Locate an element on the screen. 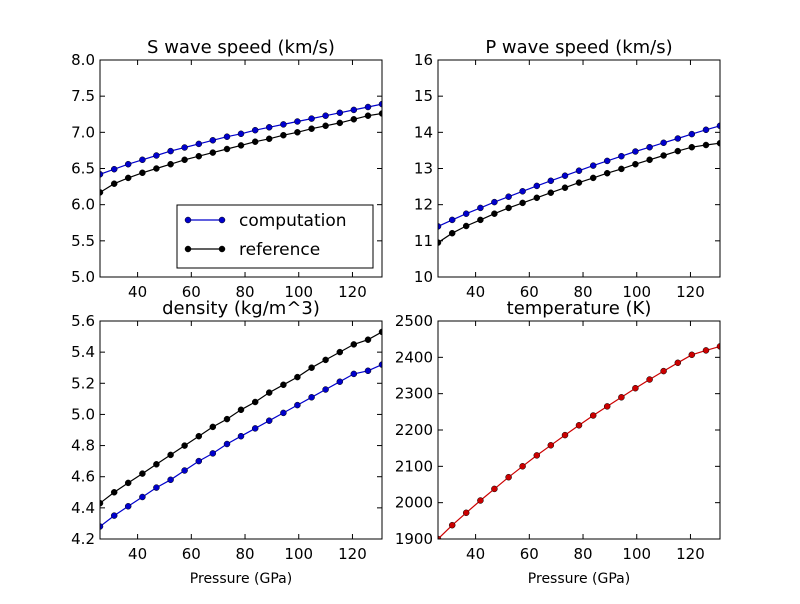 This screenshot has height=604, width=800. y-tick-label: 4.8 is located at coordinates (83, 446).